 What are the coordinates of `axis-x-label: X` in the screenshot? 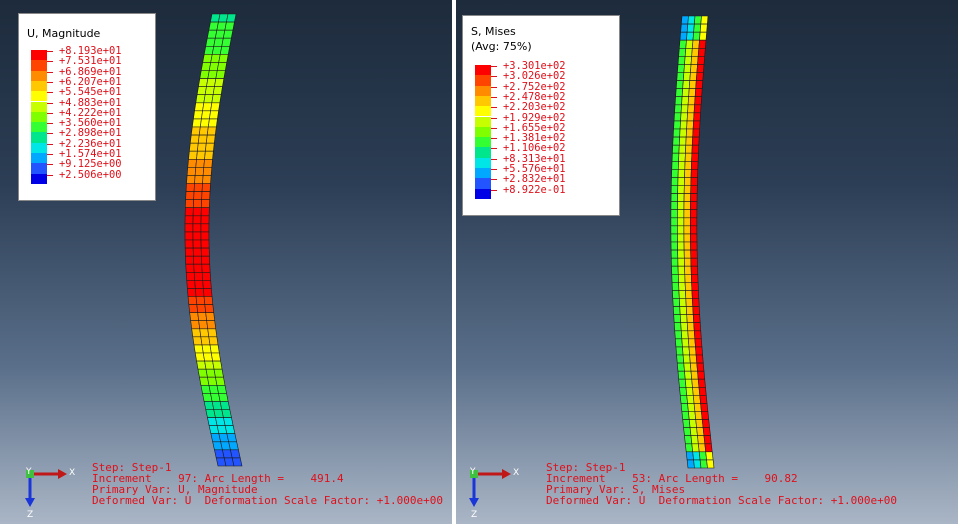 It's located at (516, 473).